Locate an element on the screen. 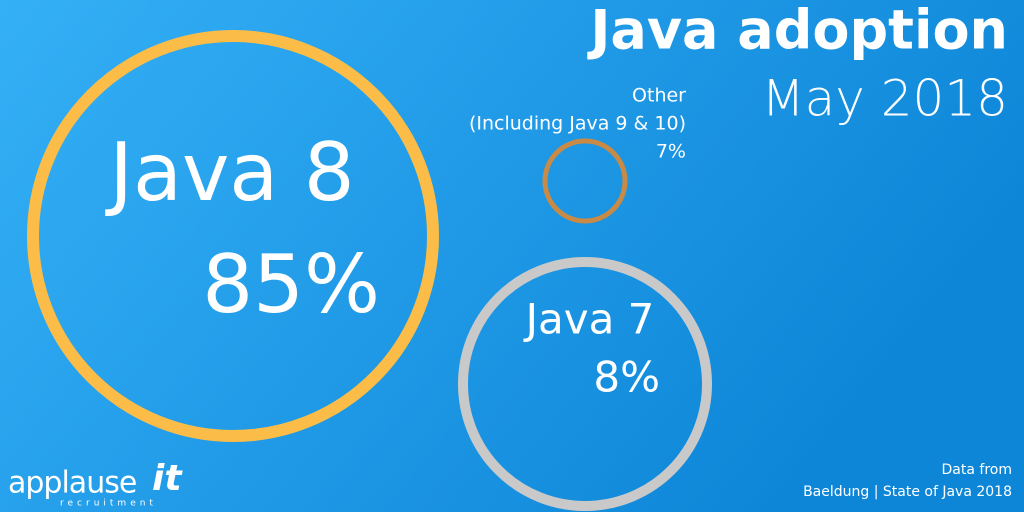 The image size is (1024, 512). bubble-label: Other is located at coordinates (659, 96).